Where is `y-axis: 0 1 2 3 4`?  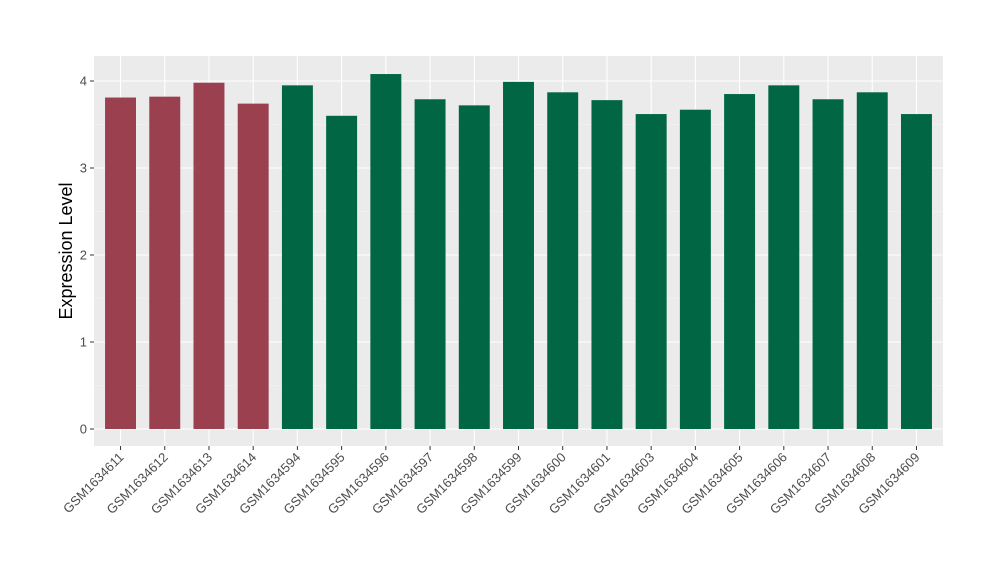
y-axis: 0 1 2 3 4 is located at coordinates (87, 255).